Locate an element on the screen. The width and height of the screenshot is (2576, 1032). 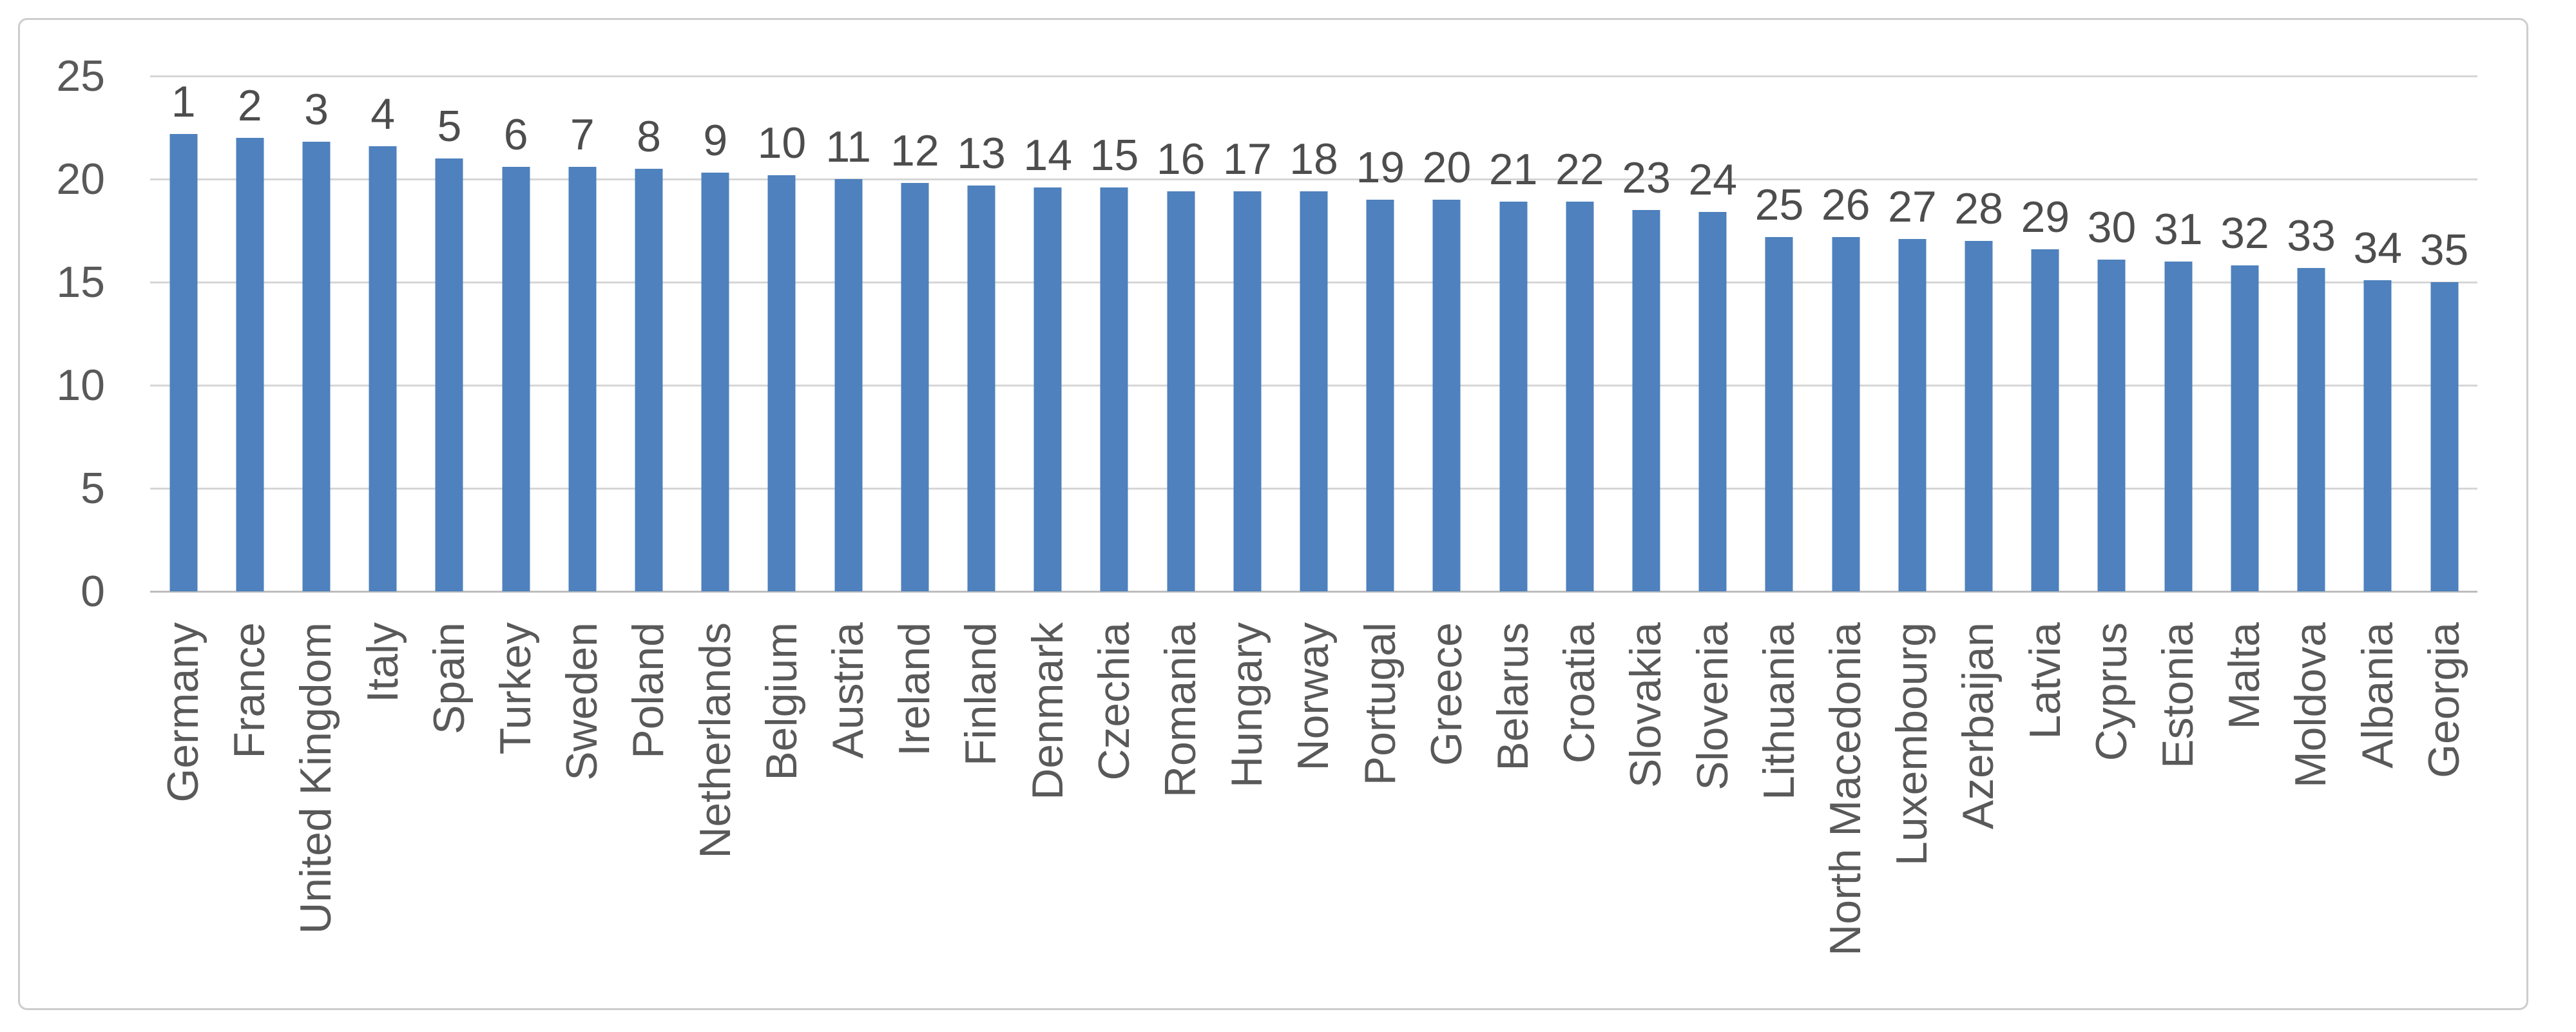
bar-rank-label: 11 is located at coordinates (848, 147).